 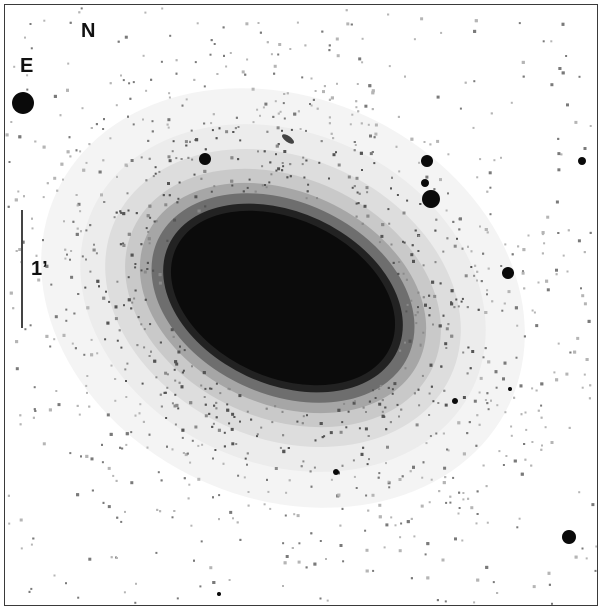 What do you see at coordinates (431, 199) in the screenshot?
I see `star` at bounding box center [431, 199].